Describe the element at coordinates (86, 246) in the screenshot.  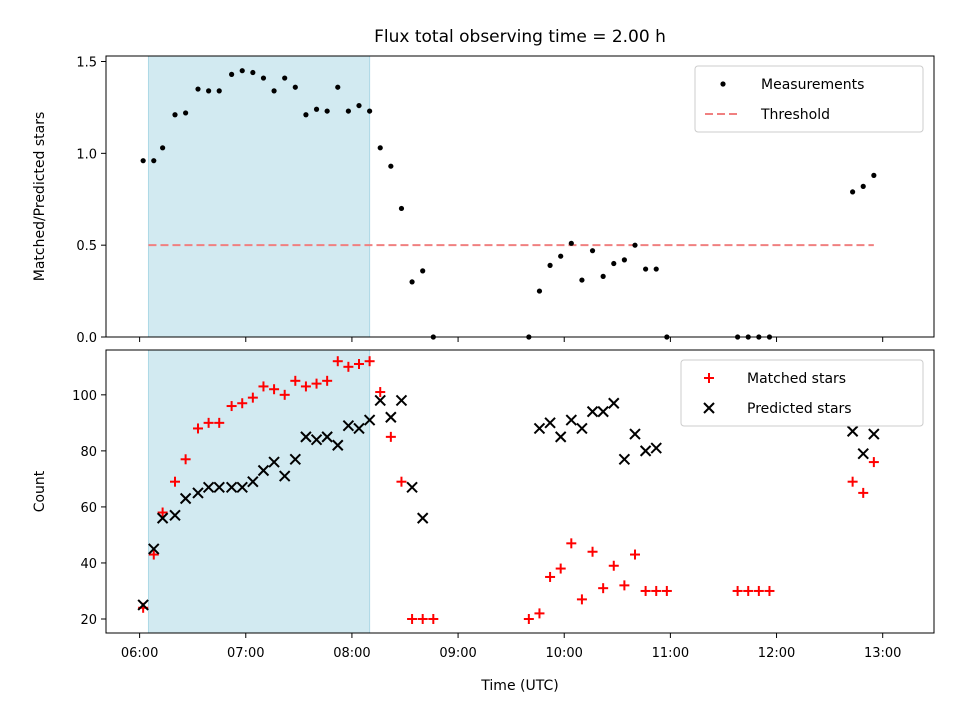
I see `y-tick-label: 0.5` at that location.